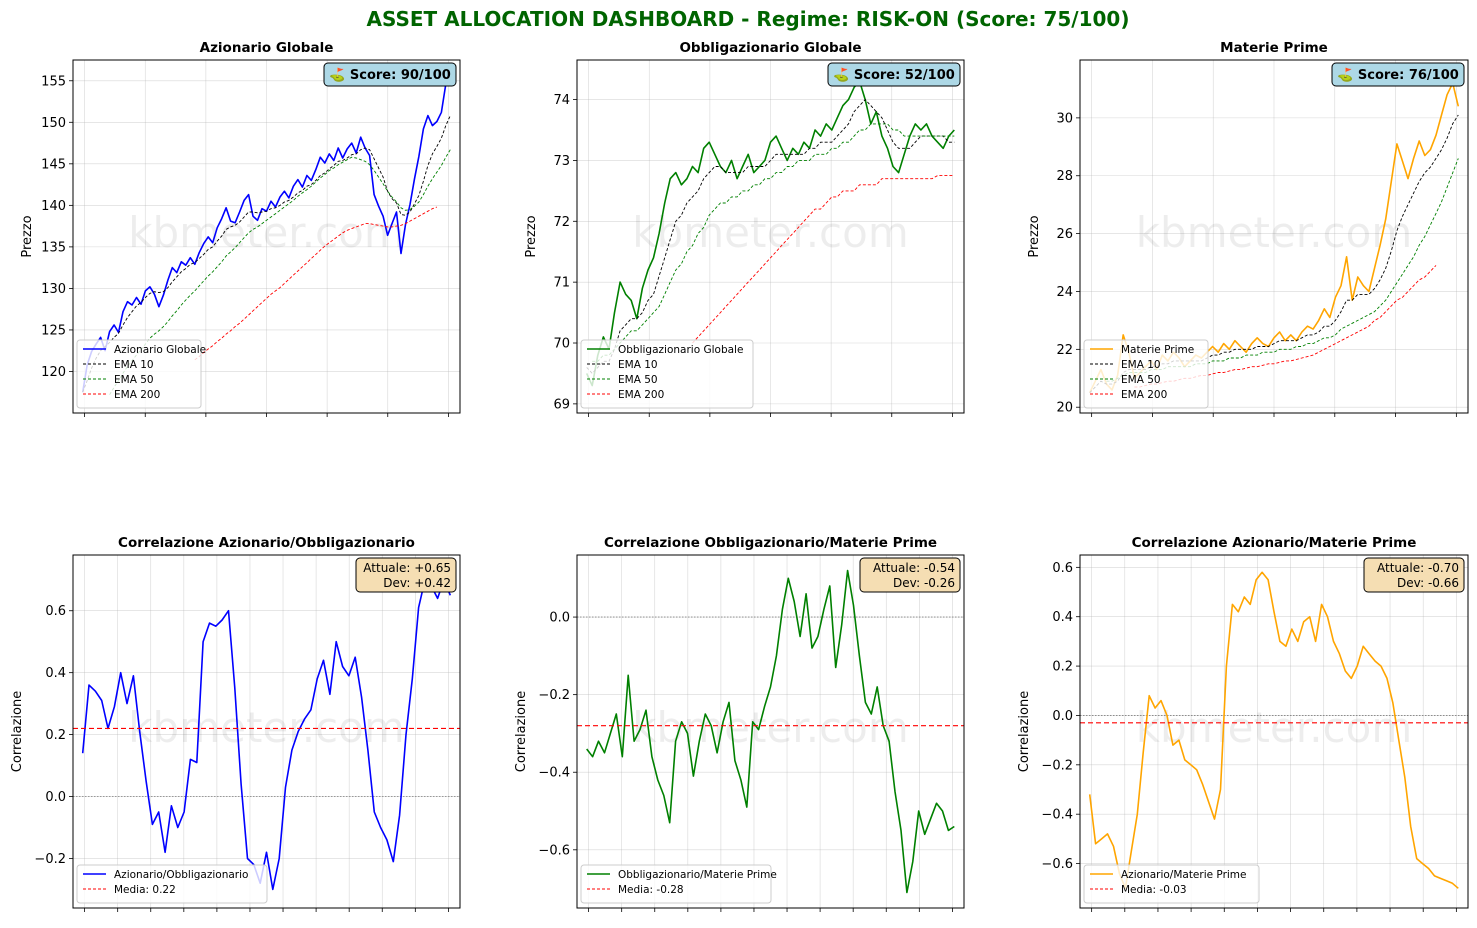 Image resolution: width=1477 pixels, height=928 pixels. I want to click on y-tick-label: 24, so click(1064, 292).